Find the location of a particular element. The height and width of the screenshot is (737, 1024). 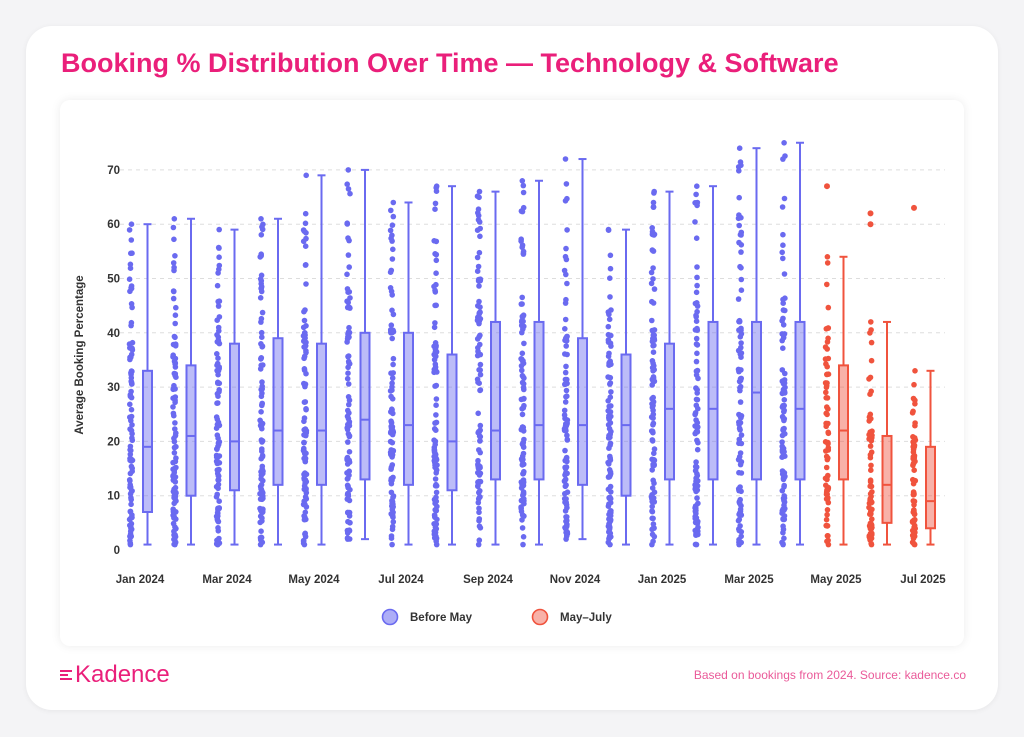

x-tick-label: Sep 2024 is located at coordinates (488, 580).